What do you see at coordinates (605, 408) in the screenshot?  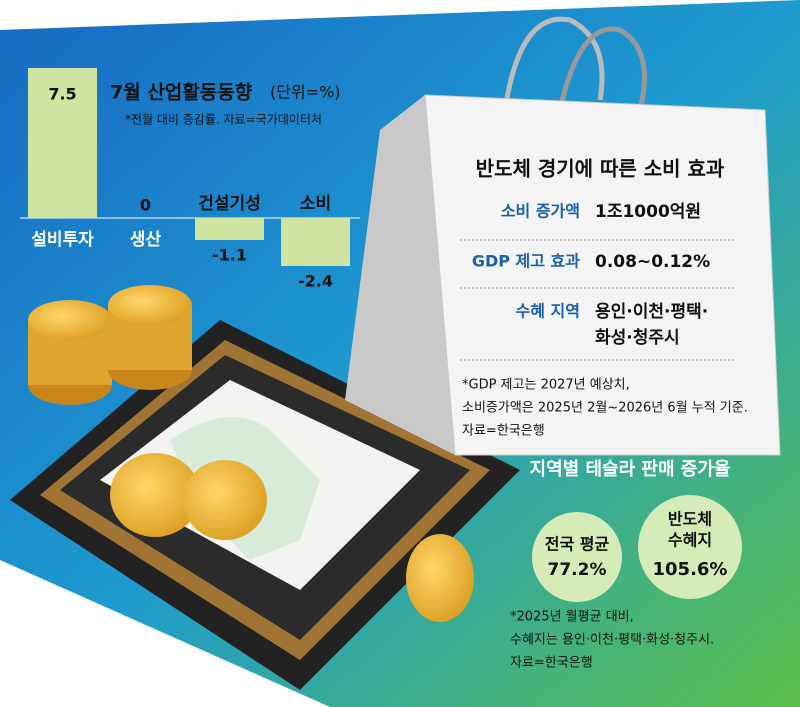 I see `effect-note: 소비증가액은 2025년 2월~2026년 6월 누적 기준.` at bounding box center [605, 408].